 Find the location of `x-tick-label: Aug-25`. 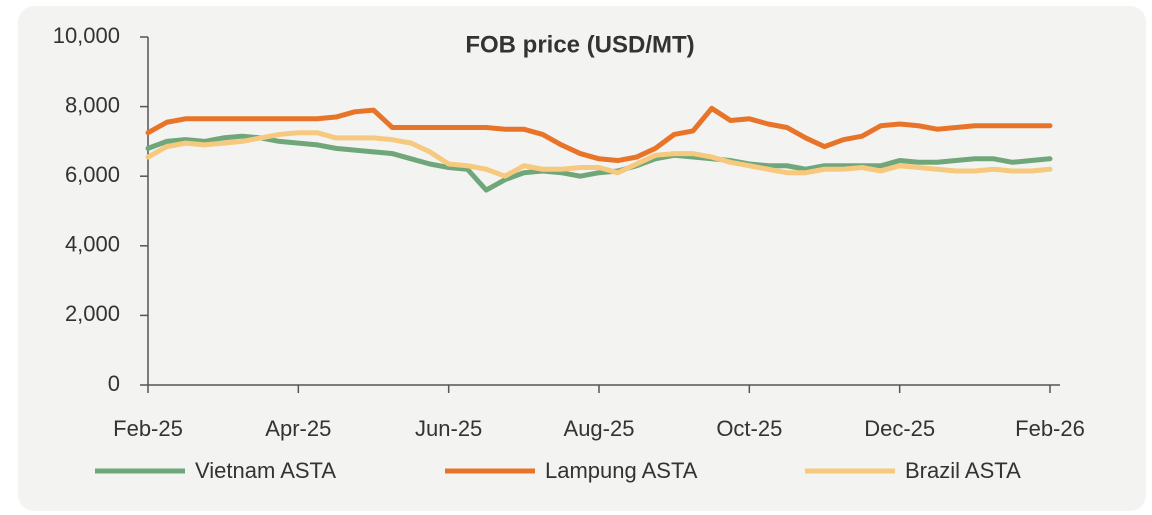

x-tick-label: Aug-25 is located at coordinates (599, 428).